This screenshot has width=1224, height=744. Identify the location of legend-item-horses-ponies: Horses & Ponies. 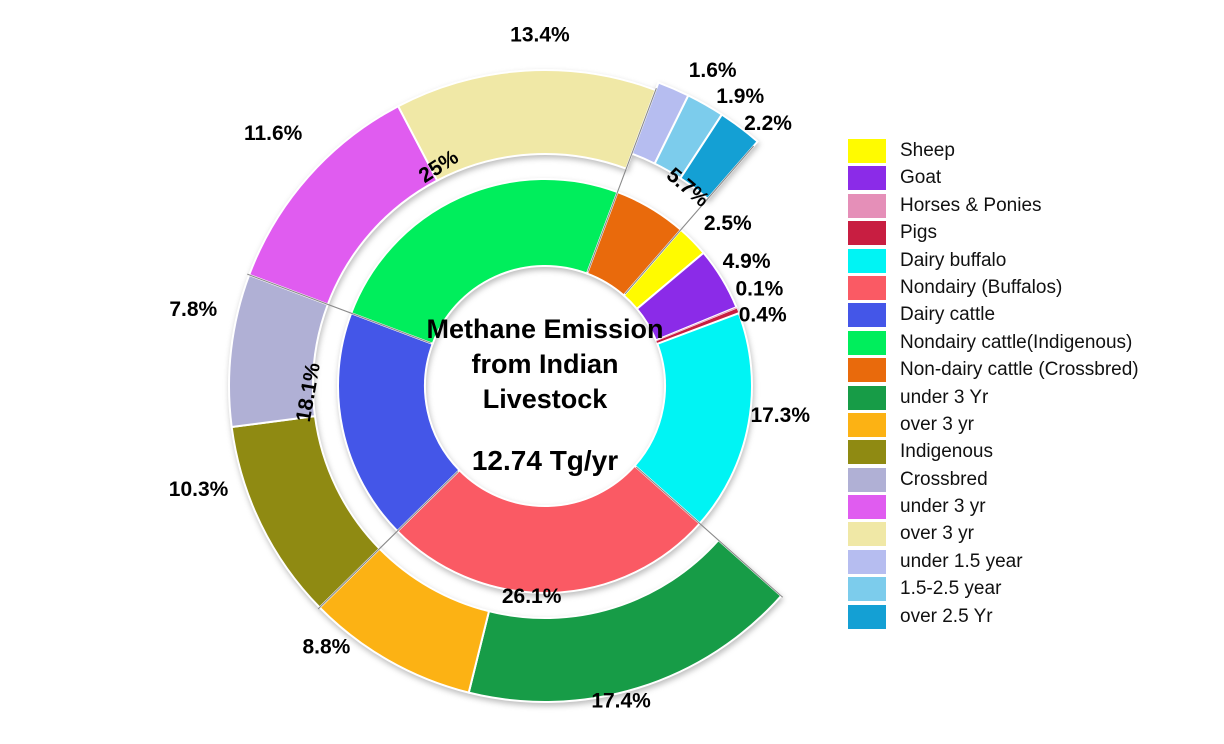
(993, 205).